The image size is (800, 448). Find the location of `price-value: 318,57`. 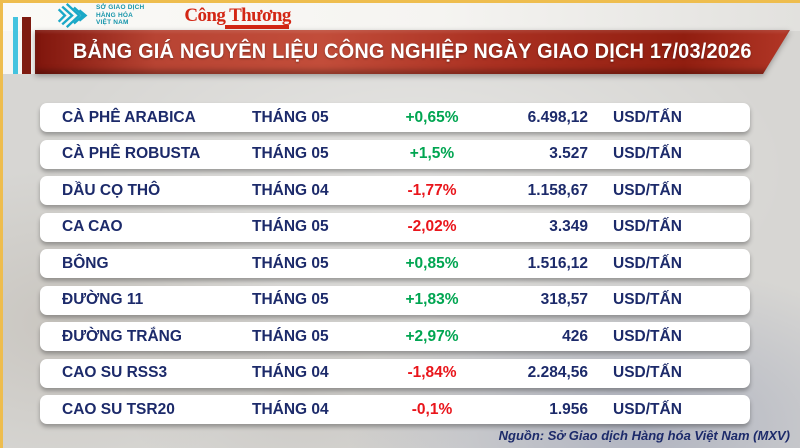

price-value: 318,57 is located at coordinates (564, 299).